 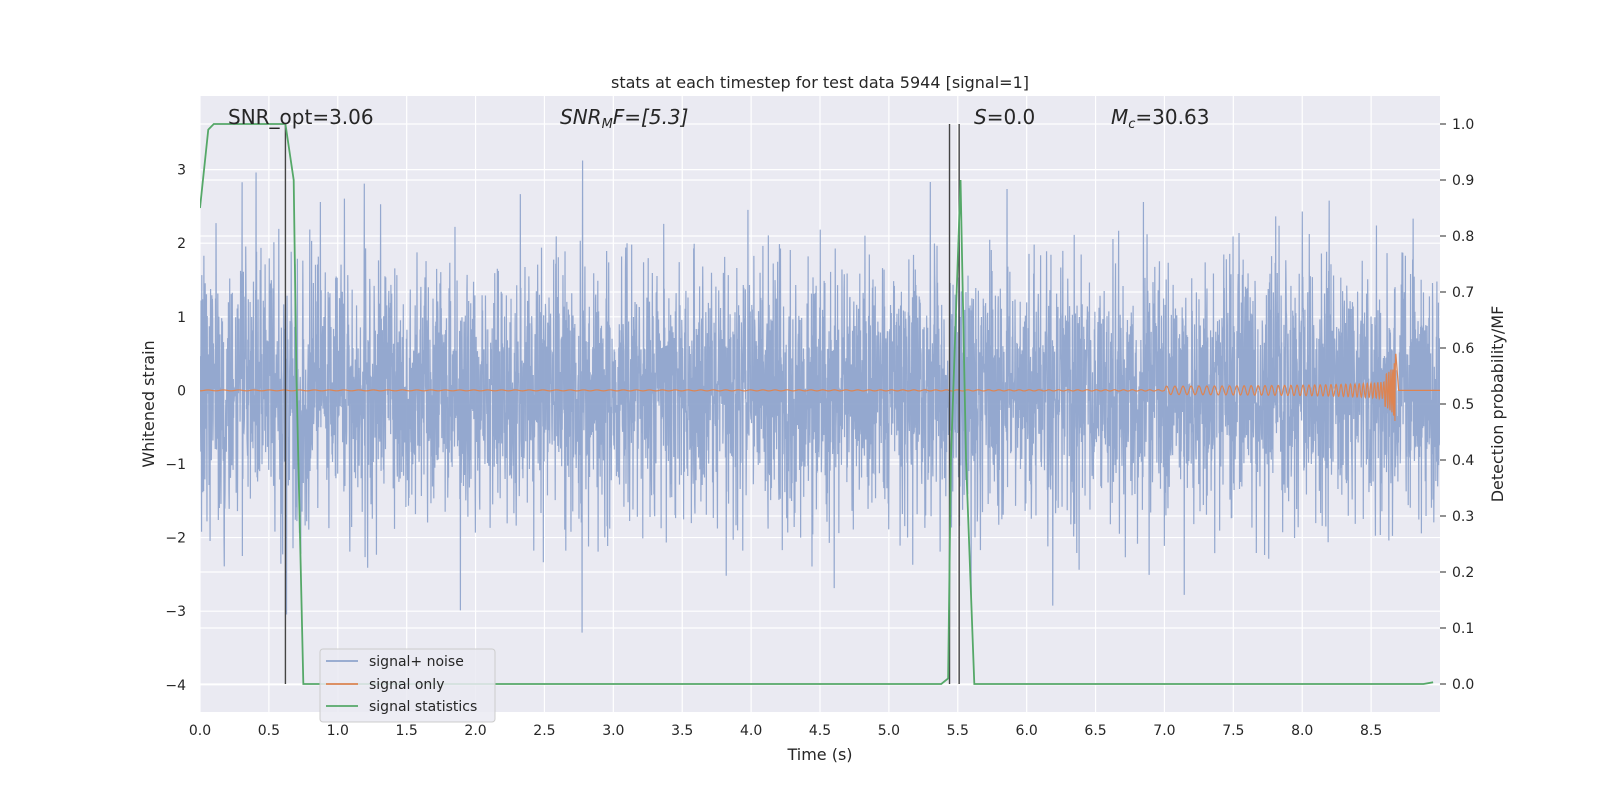 I want to click on x-tick-label: 4.0, so click(x=751, y=731).